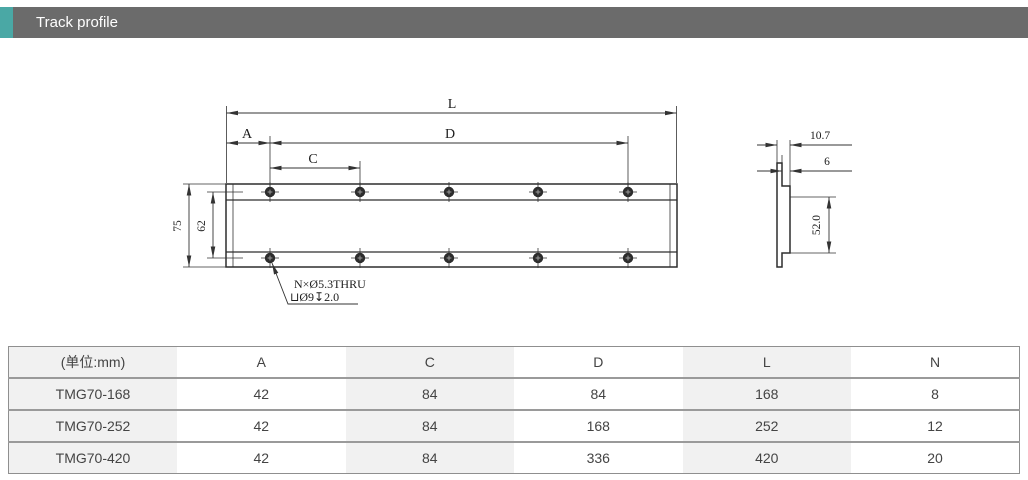  What do you see at coordinates (314, 297) in the screenshot?
I see `hole-note-line2: ⊔Ø9↧2.0` at bounding box center [314, 297].